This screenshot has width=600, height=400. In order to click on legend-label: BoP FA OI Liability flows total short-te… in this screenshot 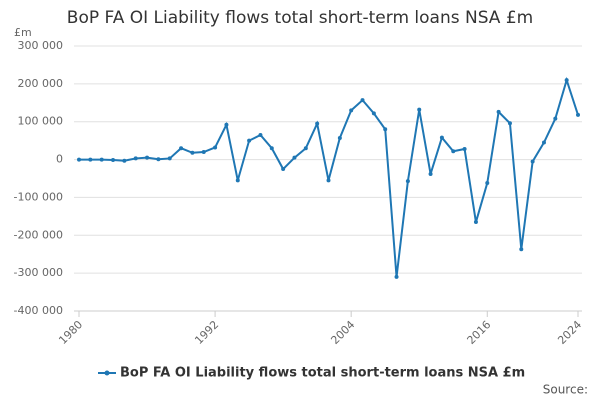, I will do `click(322, 373)`.